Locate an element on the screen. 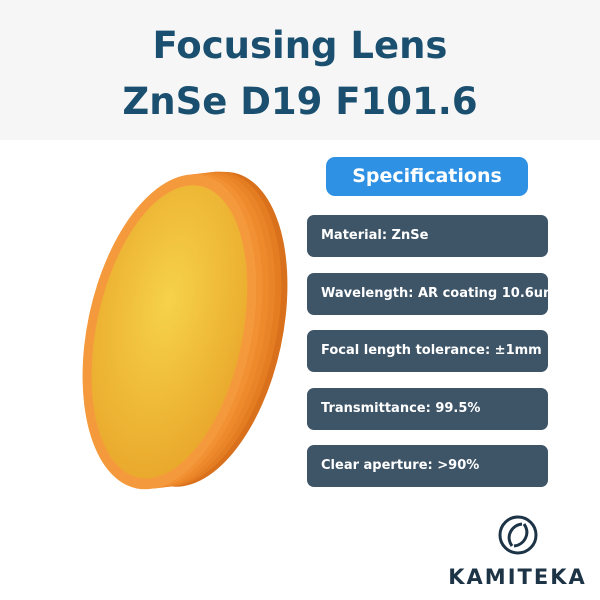 The width and height of the screenshot is (600, 600). spec-row: Material: ZnSe is located at coordinates (427, 236).